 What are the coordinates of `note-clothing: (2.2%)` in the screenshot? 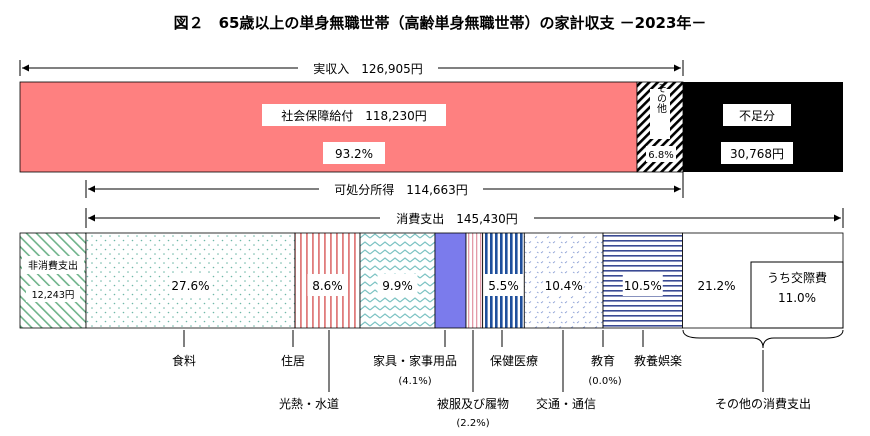 It's located at (472, 423).